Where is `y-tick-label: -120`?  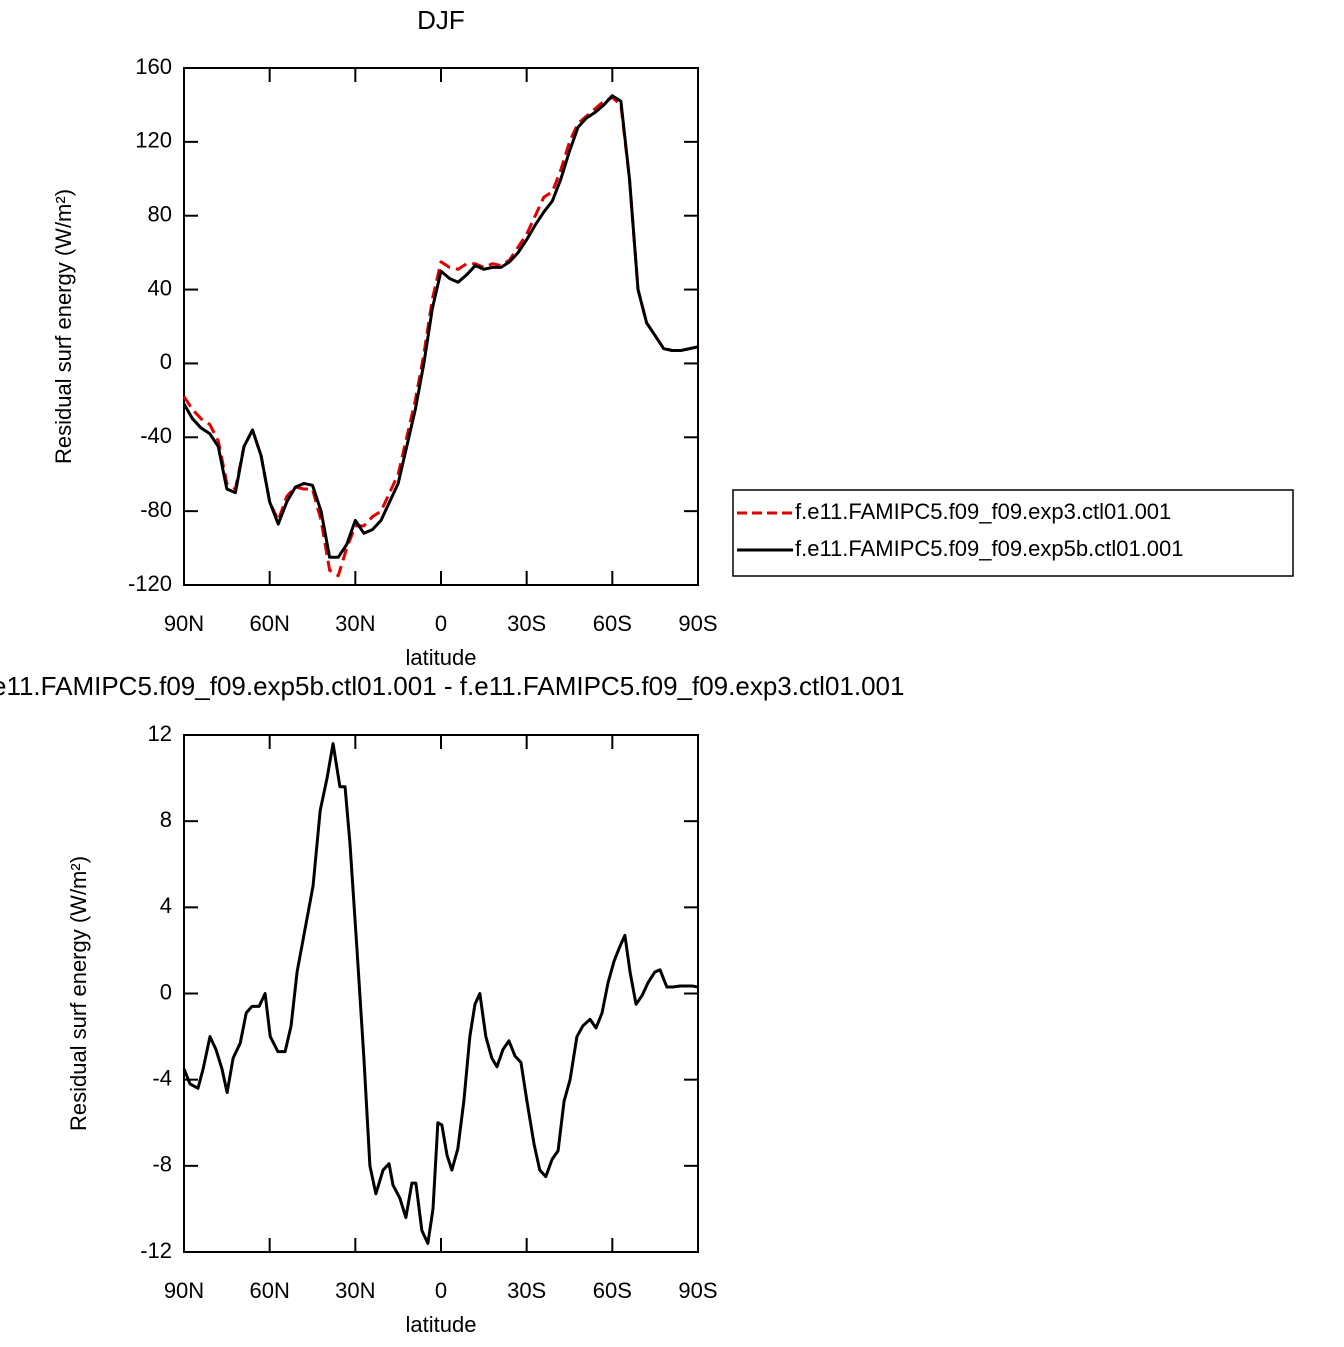 y-tick-label: -120 is located at coordinates (150, 583).